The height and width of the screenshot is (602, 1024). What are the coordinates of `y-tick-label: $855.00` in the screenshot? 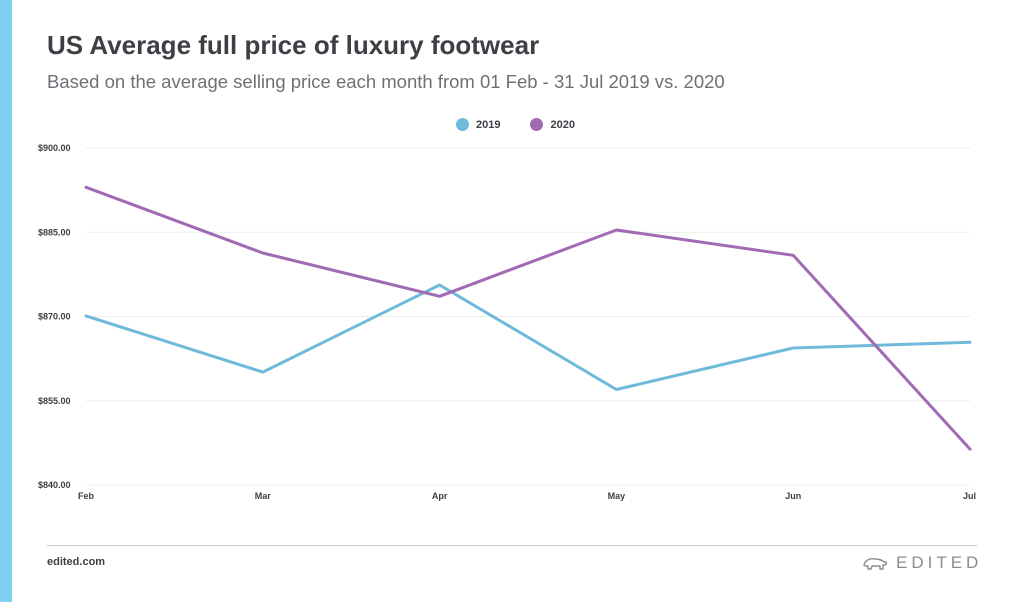 It's located at (54, 401).